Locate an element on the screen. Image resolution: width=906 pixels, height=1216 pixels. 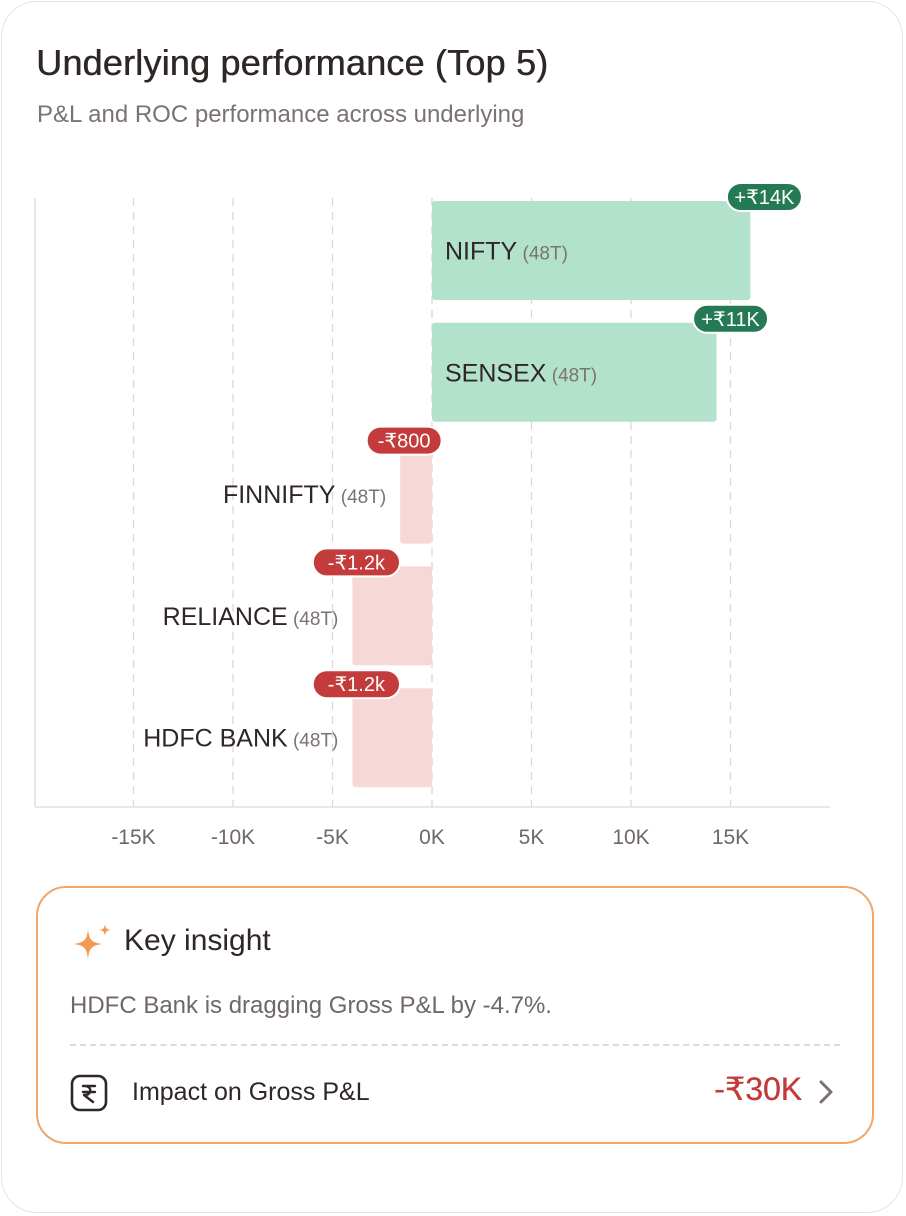
category-label: RELIANCE (48T) is located at coordinates (251, 617).